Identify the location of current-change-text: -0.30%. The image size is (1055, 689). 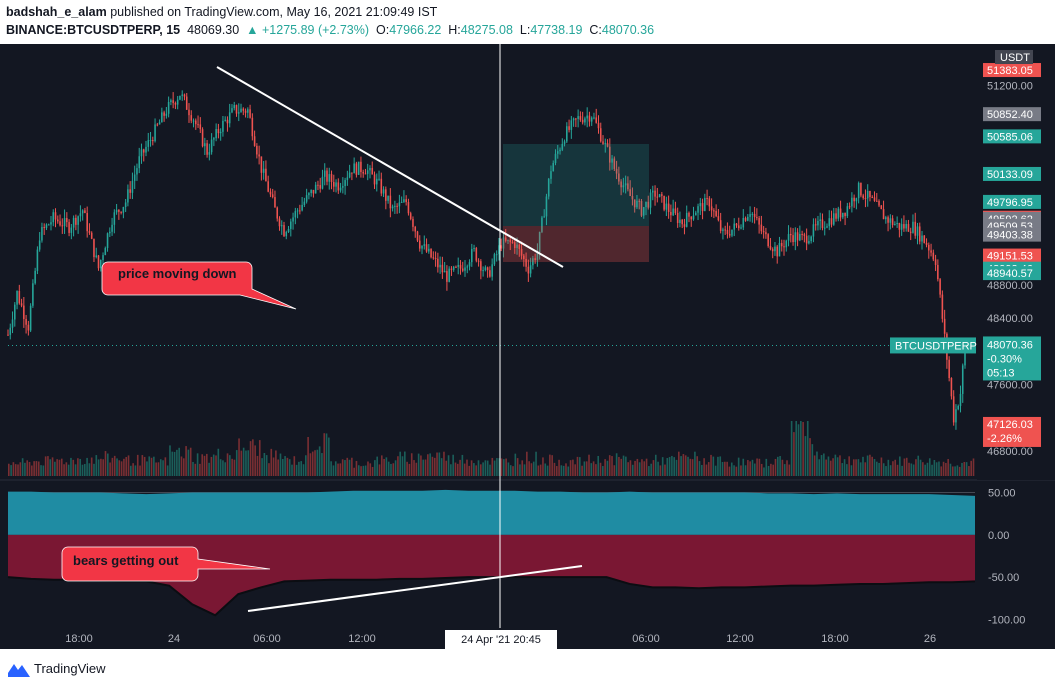
(1004, 359).